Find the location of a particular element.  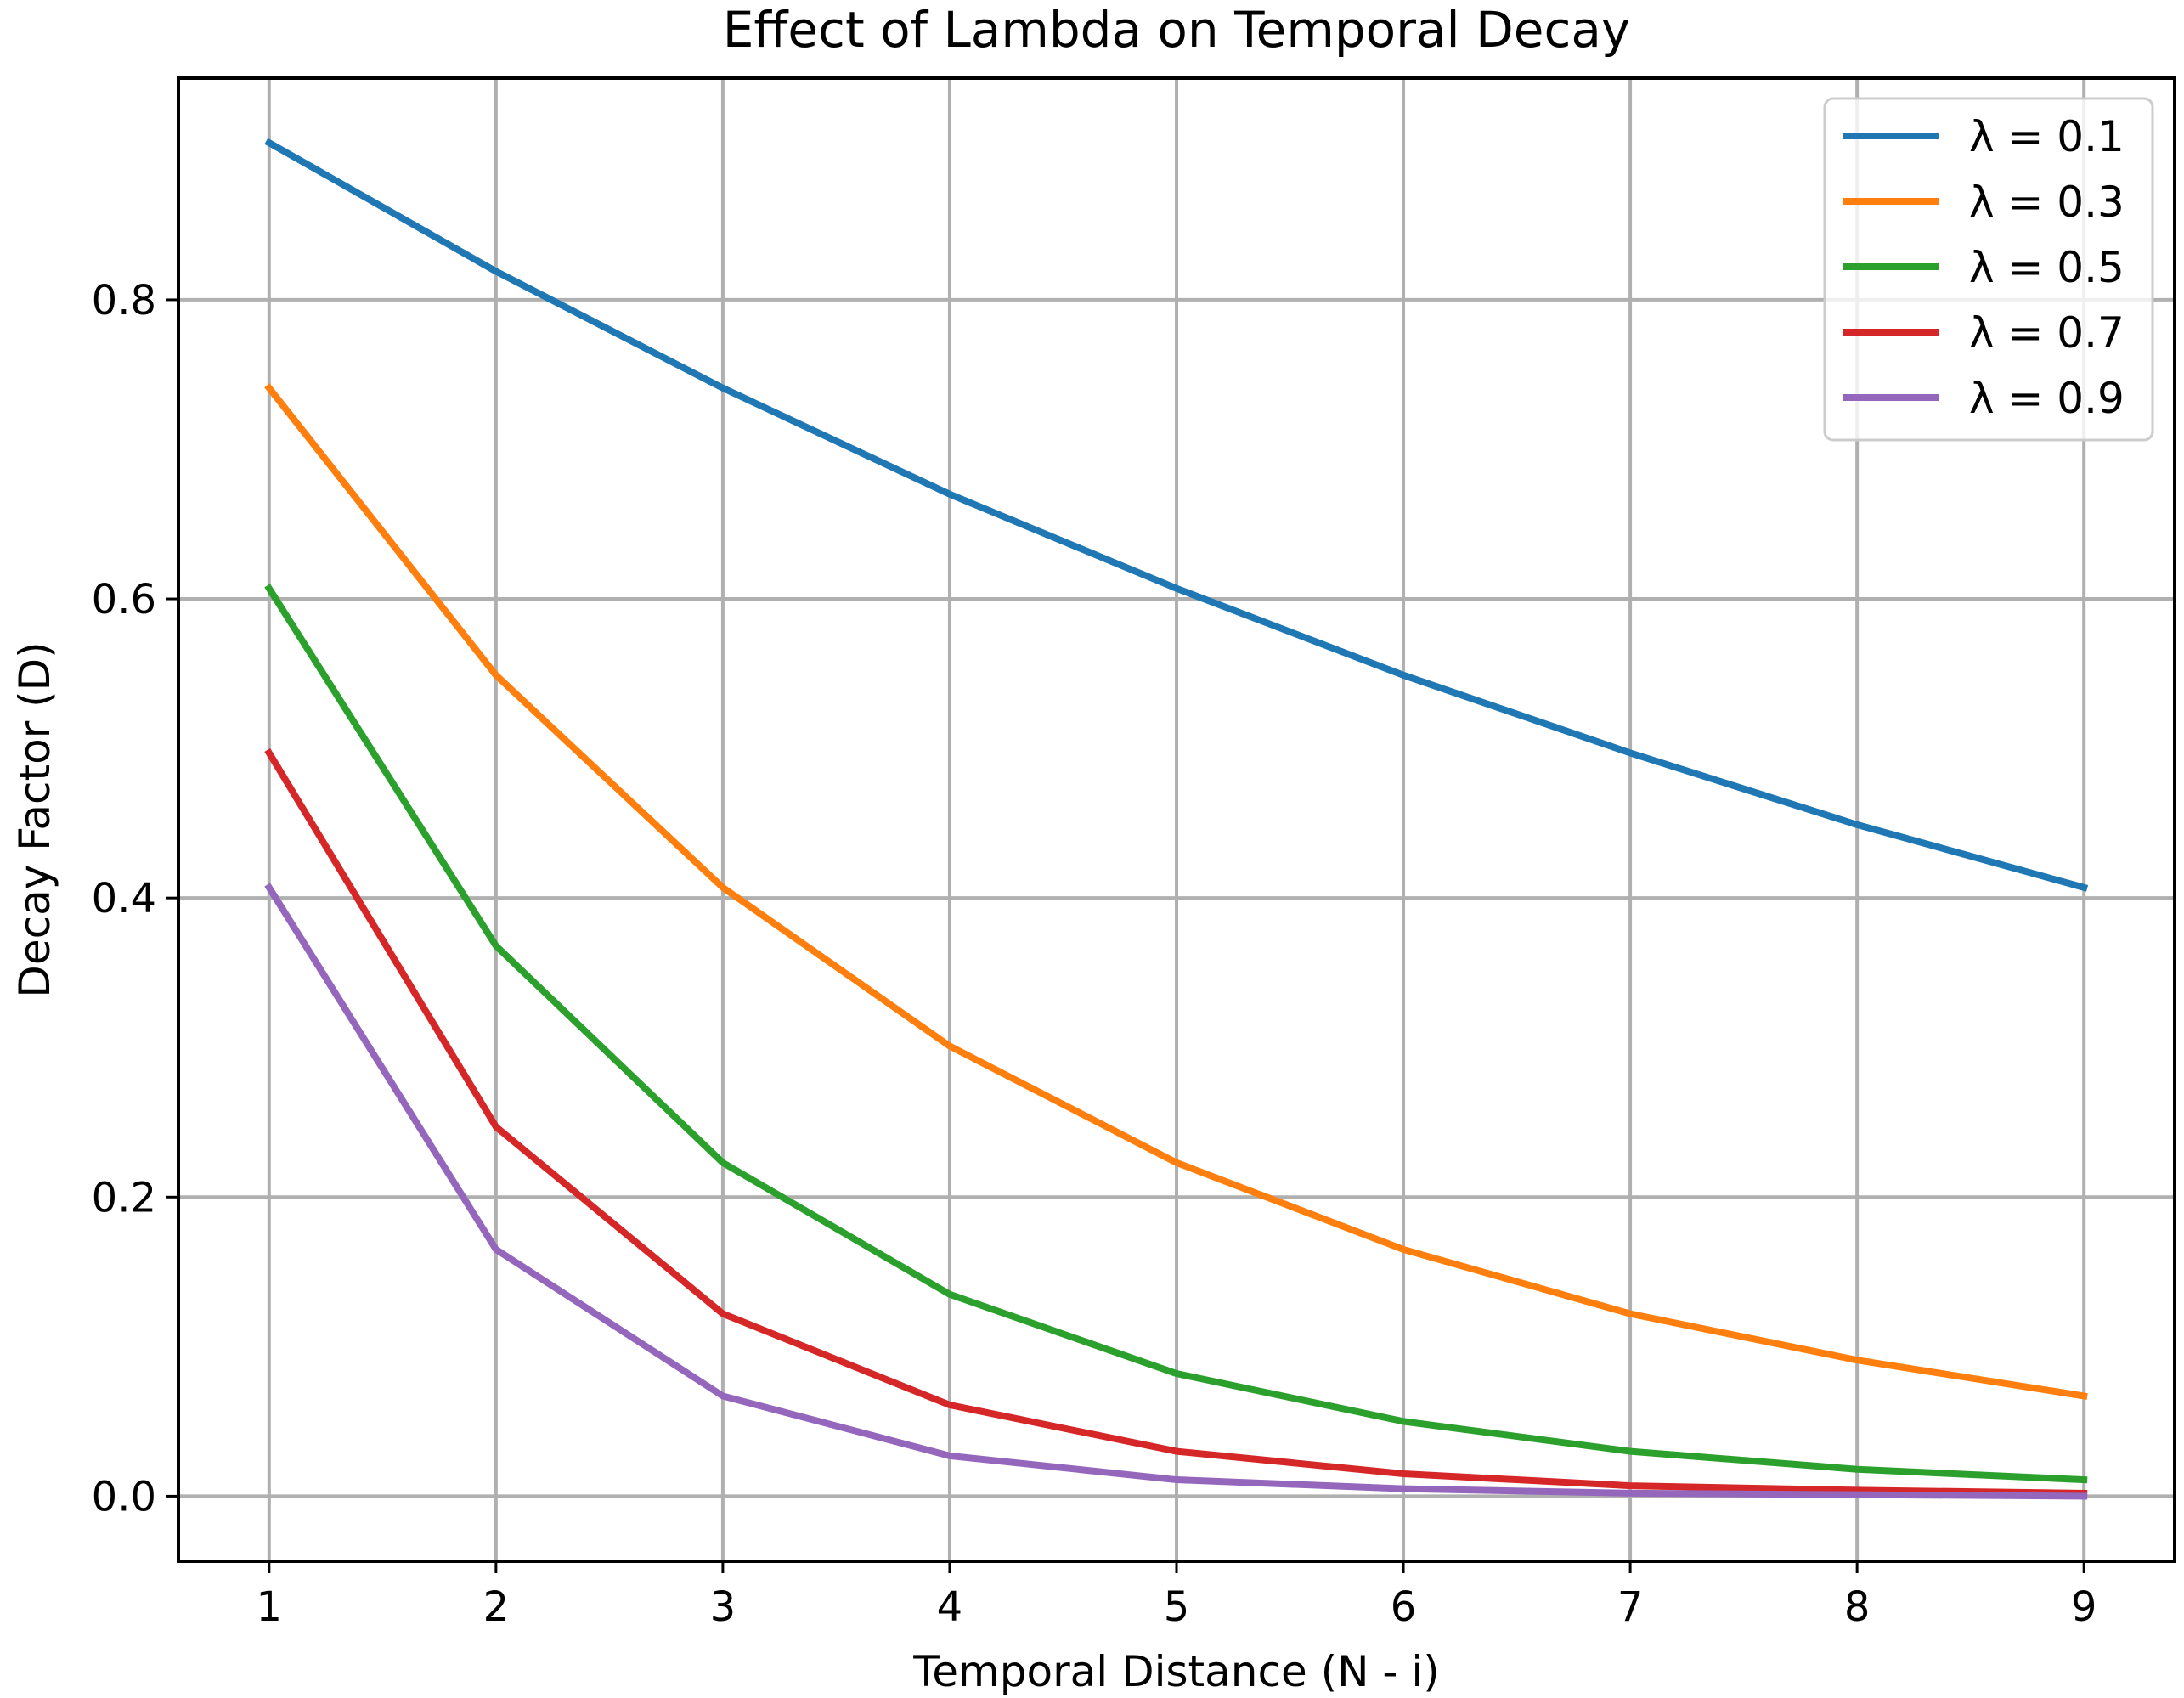

x-tick-label: 9 is located at coordinates (2084, 1607).